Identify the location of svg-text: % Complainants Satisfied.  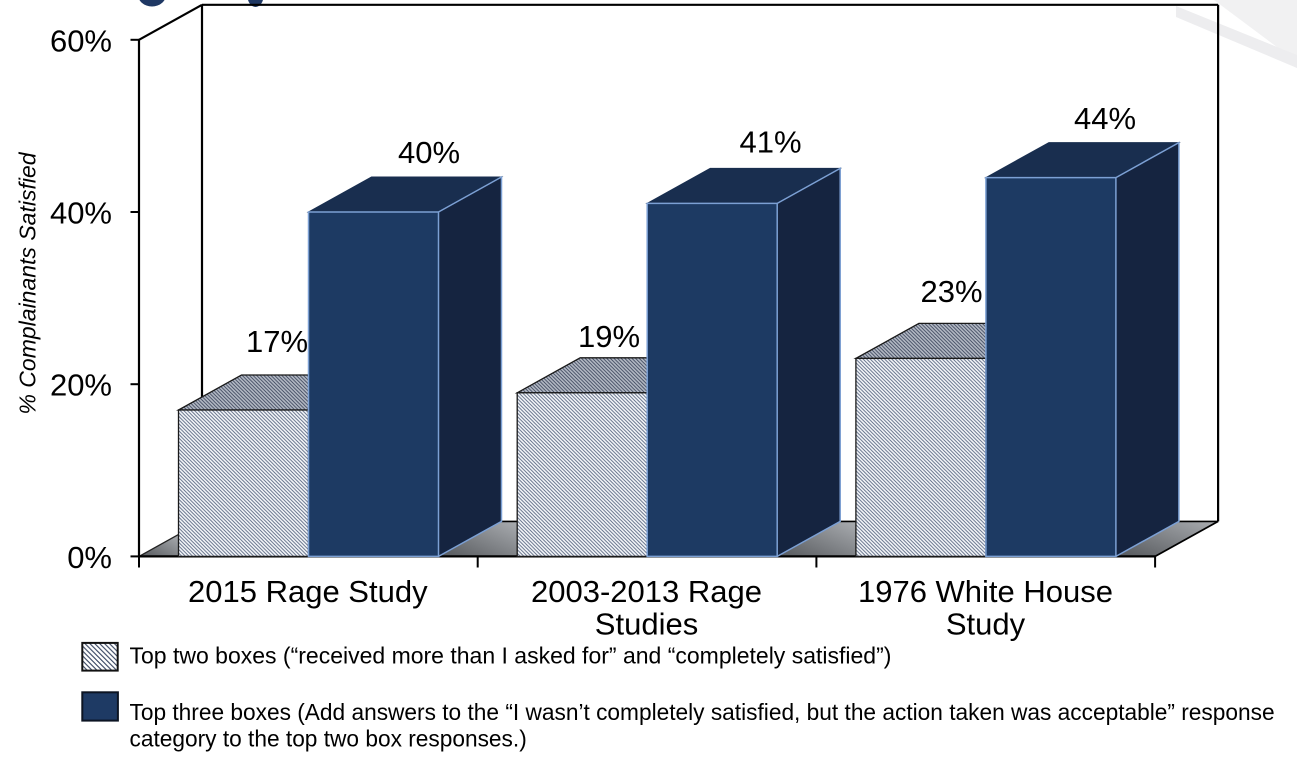
(28, 282).